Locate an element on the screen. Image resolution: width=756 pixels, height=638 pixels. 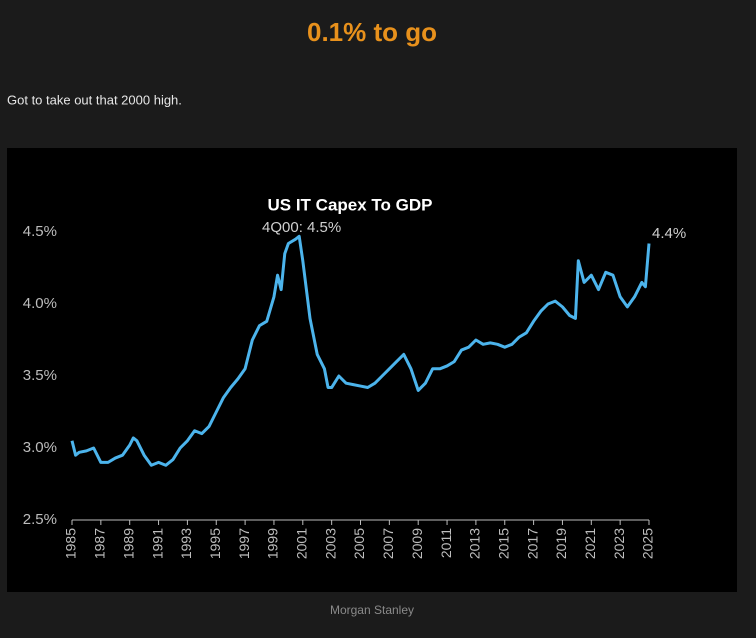
page-subtitle: Got to take out that 2000 high. is located at coordinates (94, 99).